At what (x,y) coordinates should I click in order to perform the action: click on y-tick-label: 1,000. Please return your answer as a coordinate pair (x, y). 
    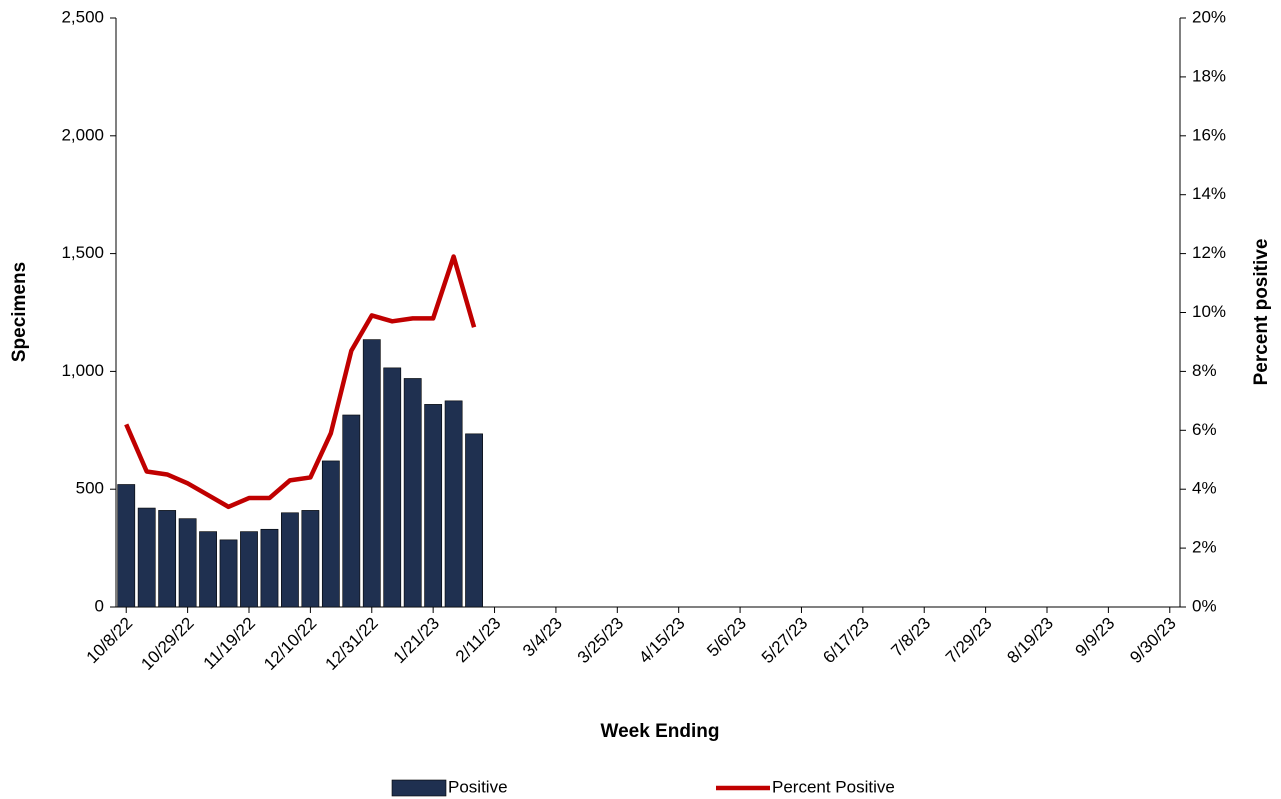
    Looking at the image, I should click on (82, 370).